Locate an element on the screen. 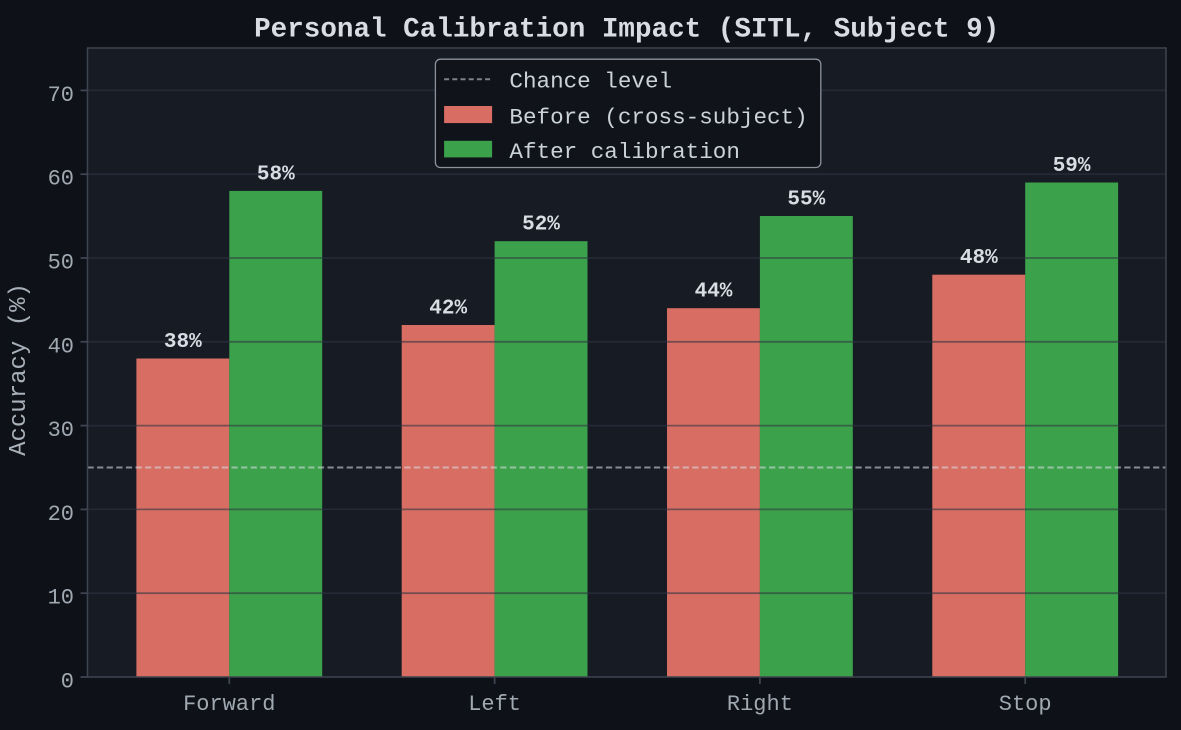 Image resolution: width=1181 pixels, height=730 pixels. svg-text: 58% is located at coordinates (276, 174).